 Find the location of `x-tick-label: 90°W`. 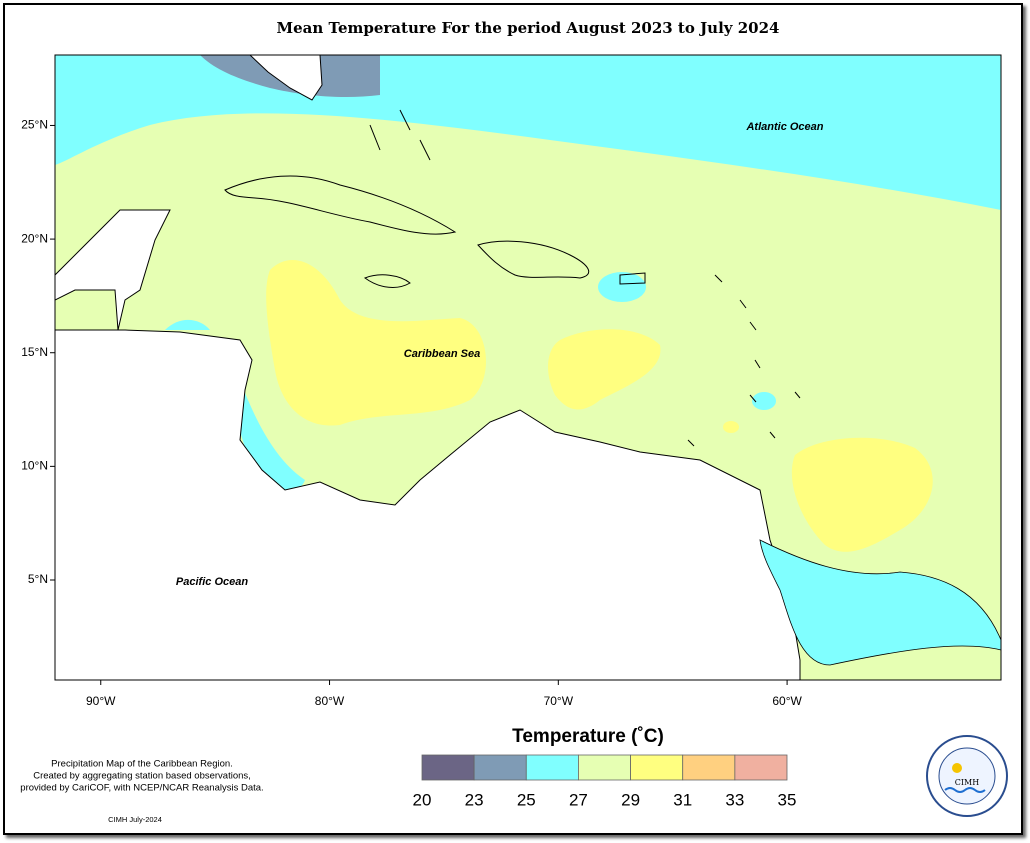

x-tick-label: 90°W is located at coordinates (101, 701).